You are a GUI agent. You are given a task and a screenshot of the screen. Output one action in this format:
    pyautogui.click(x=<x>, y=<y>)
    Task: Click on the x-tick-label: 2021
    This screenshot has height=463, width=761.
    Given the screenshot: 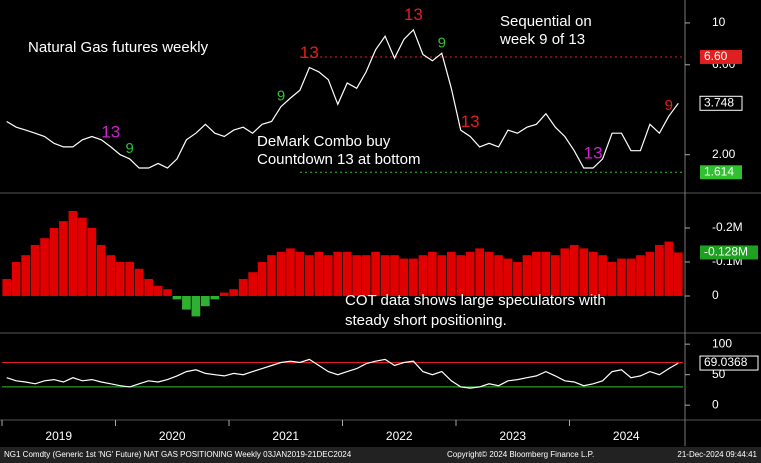 What is the action you would take?
    pyautogui.click(x=285, y=436)
    